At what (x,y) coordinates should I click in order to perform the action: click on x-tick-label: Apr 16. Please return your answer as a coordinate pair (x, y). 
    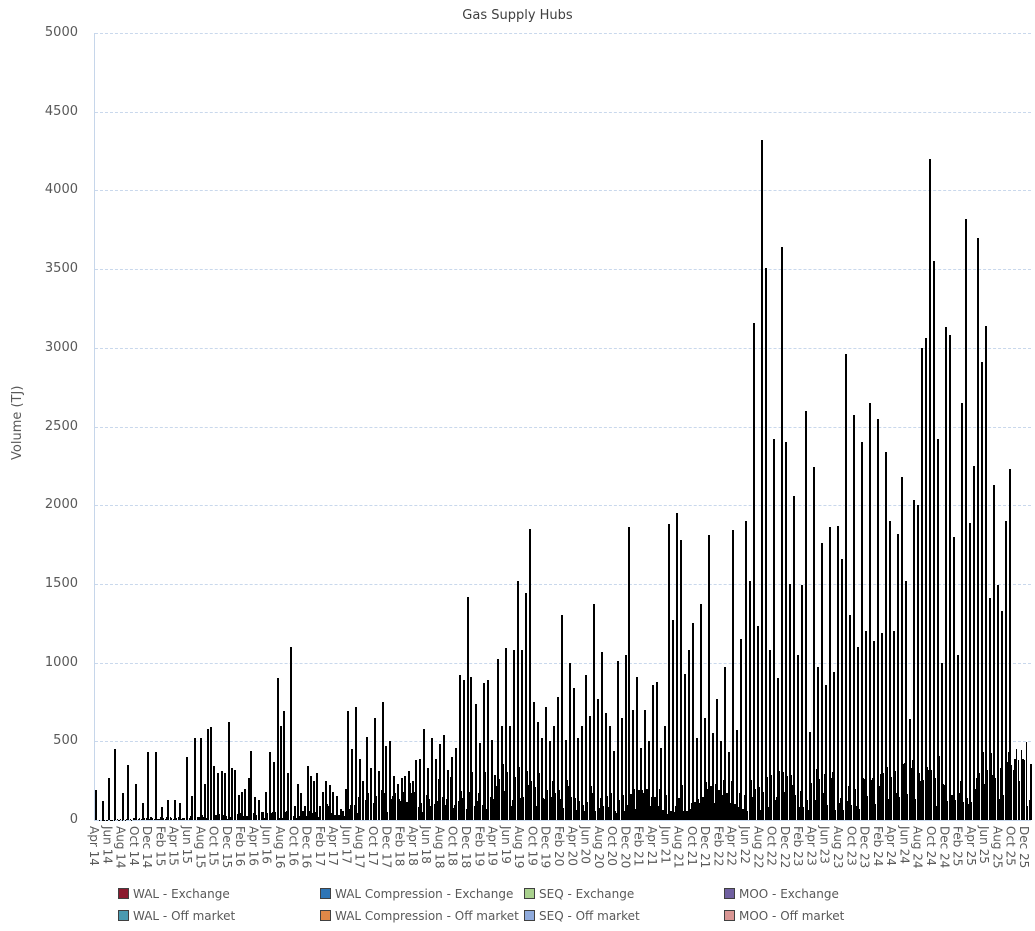
    Looking at the image, I should click on (253, 846).